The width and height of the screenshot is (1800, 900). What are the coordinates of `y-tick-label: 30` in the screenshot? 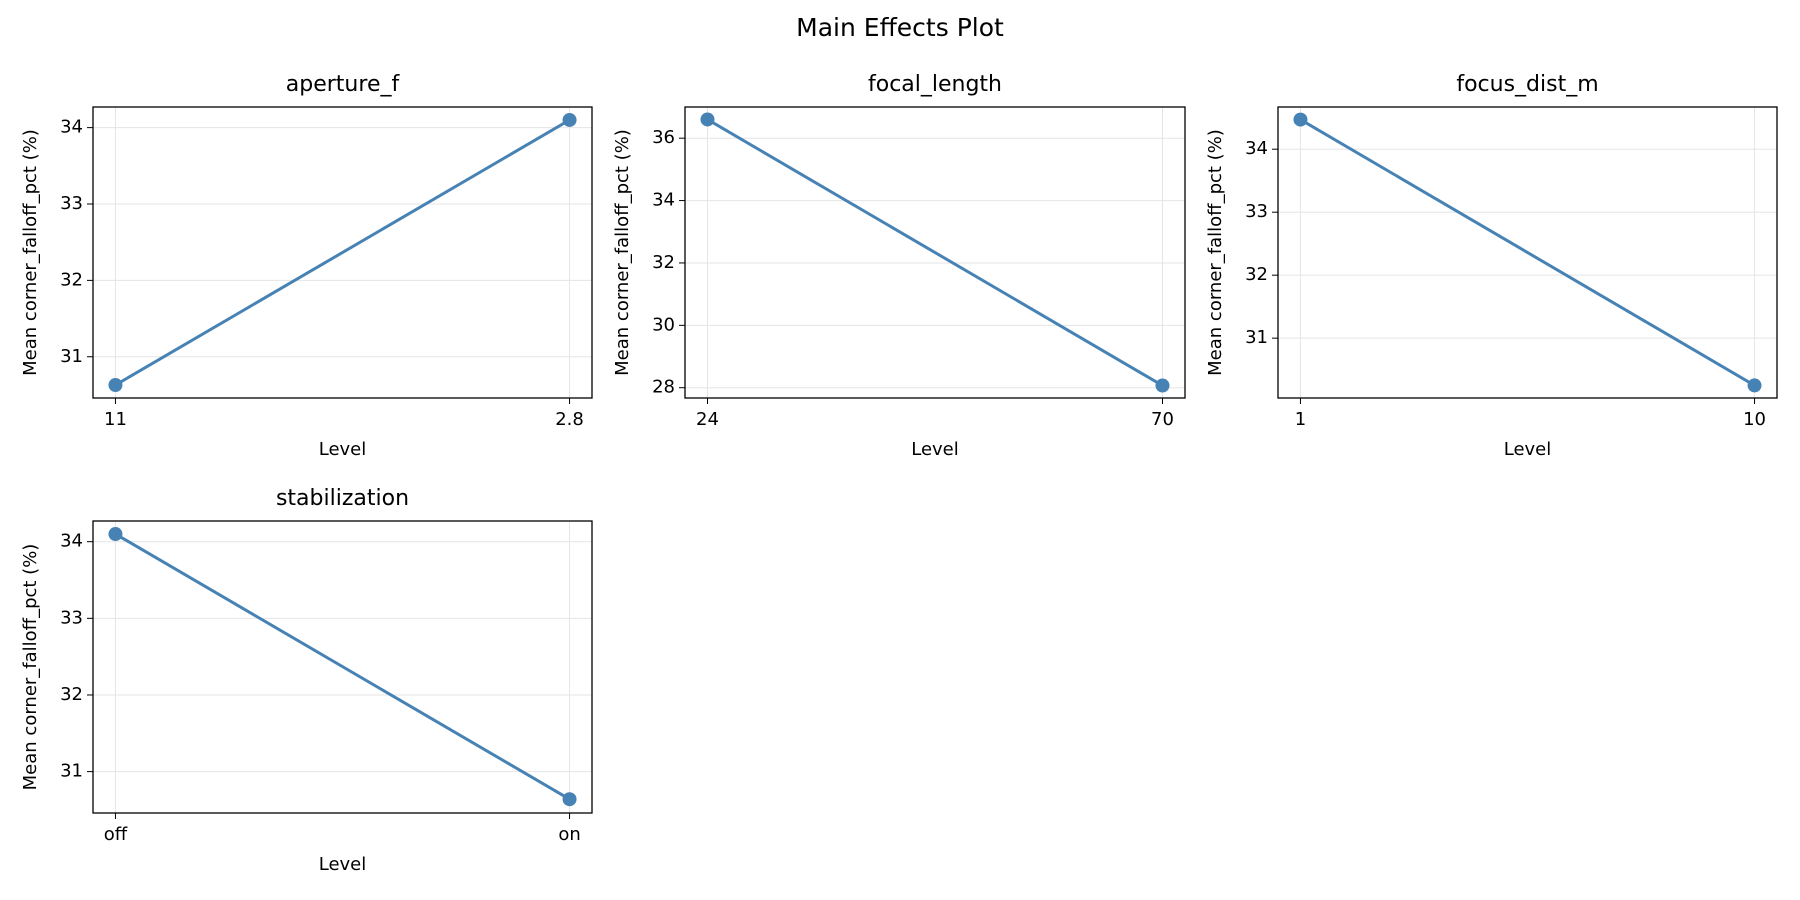 It's located at (663, 324).